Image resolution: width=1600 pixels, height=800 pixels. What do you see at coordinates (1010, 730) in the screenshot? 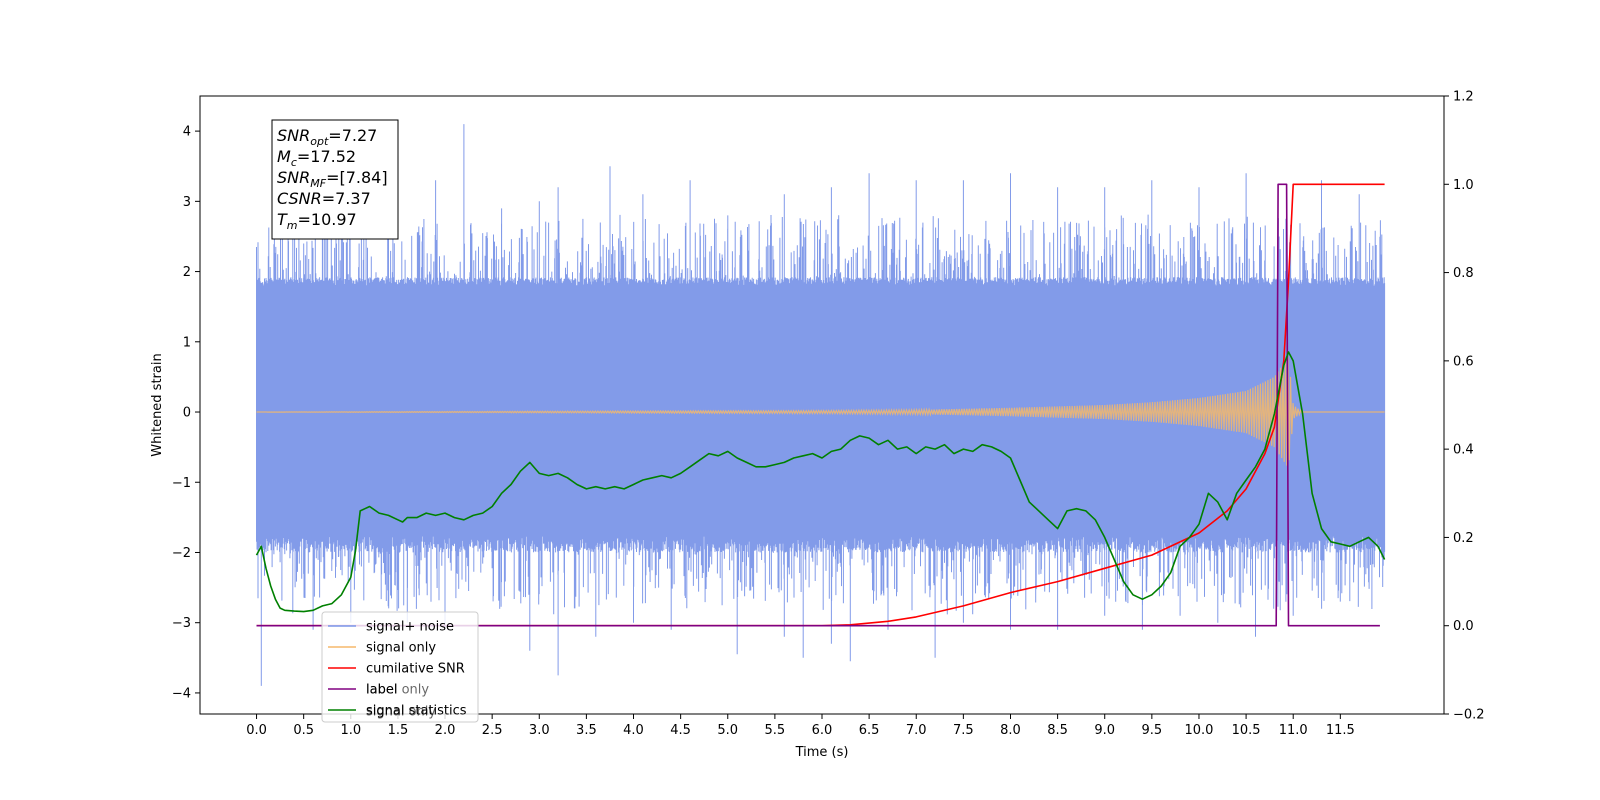
I see `x-tick-label: 8.0` at bounding box center [1010, 730].